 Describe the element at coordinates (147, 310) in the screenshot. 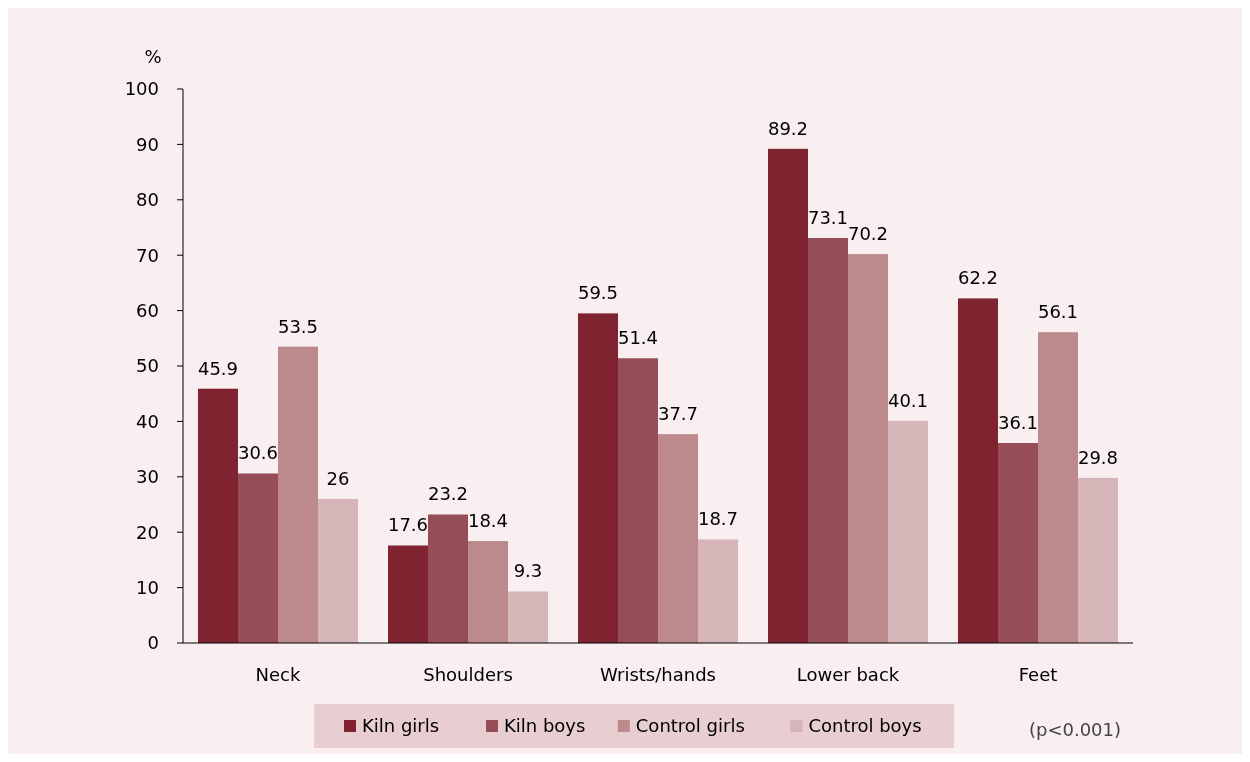

I see `y-tick-label: 60` at that location.